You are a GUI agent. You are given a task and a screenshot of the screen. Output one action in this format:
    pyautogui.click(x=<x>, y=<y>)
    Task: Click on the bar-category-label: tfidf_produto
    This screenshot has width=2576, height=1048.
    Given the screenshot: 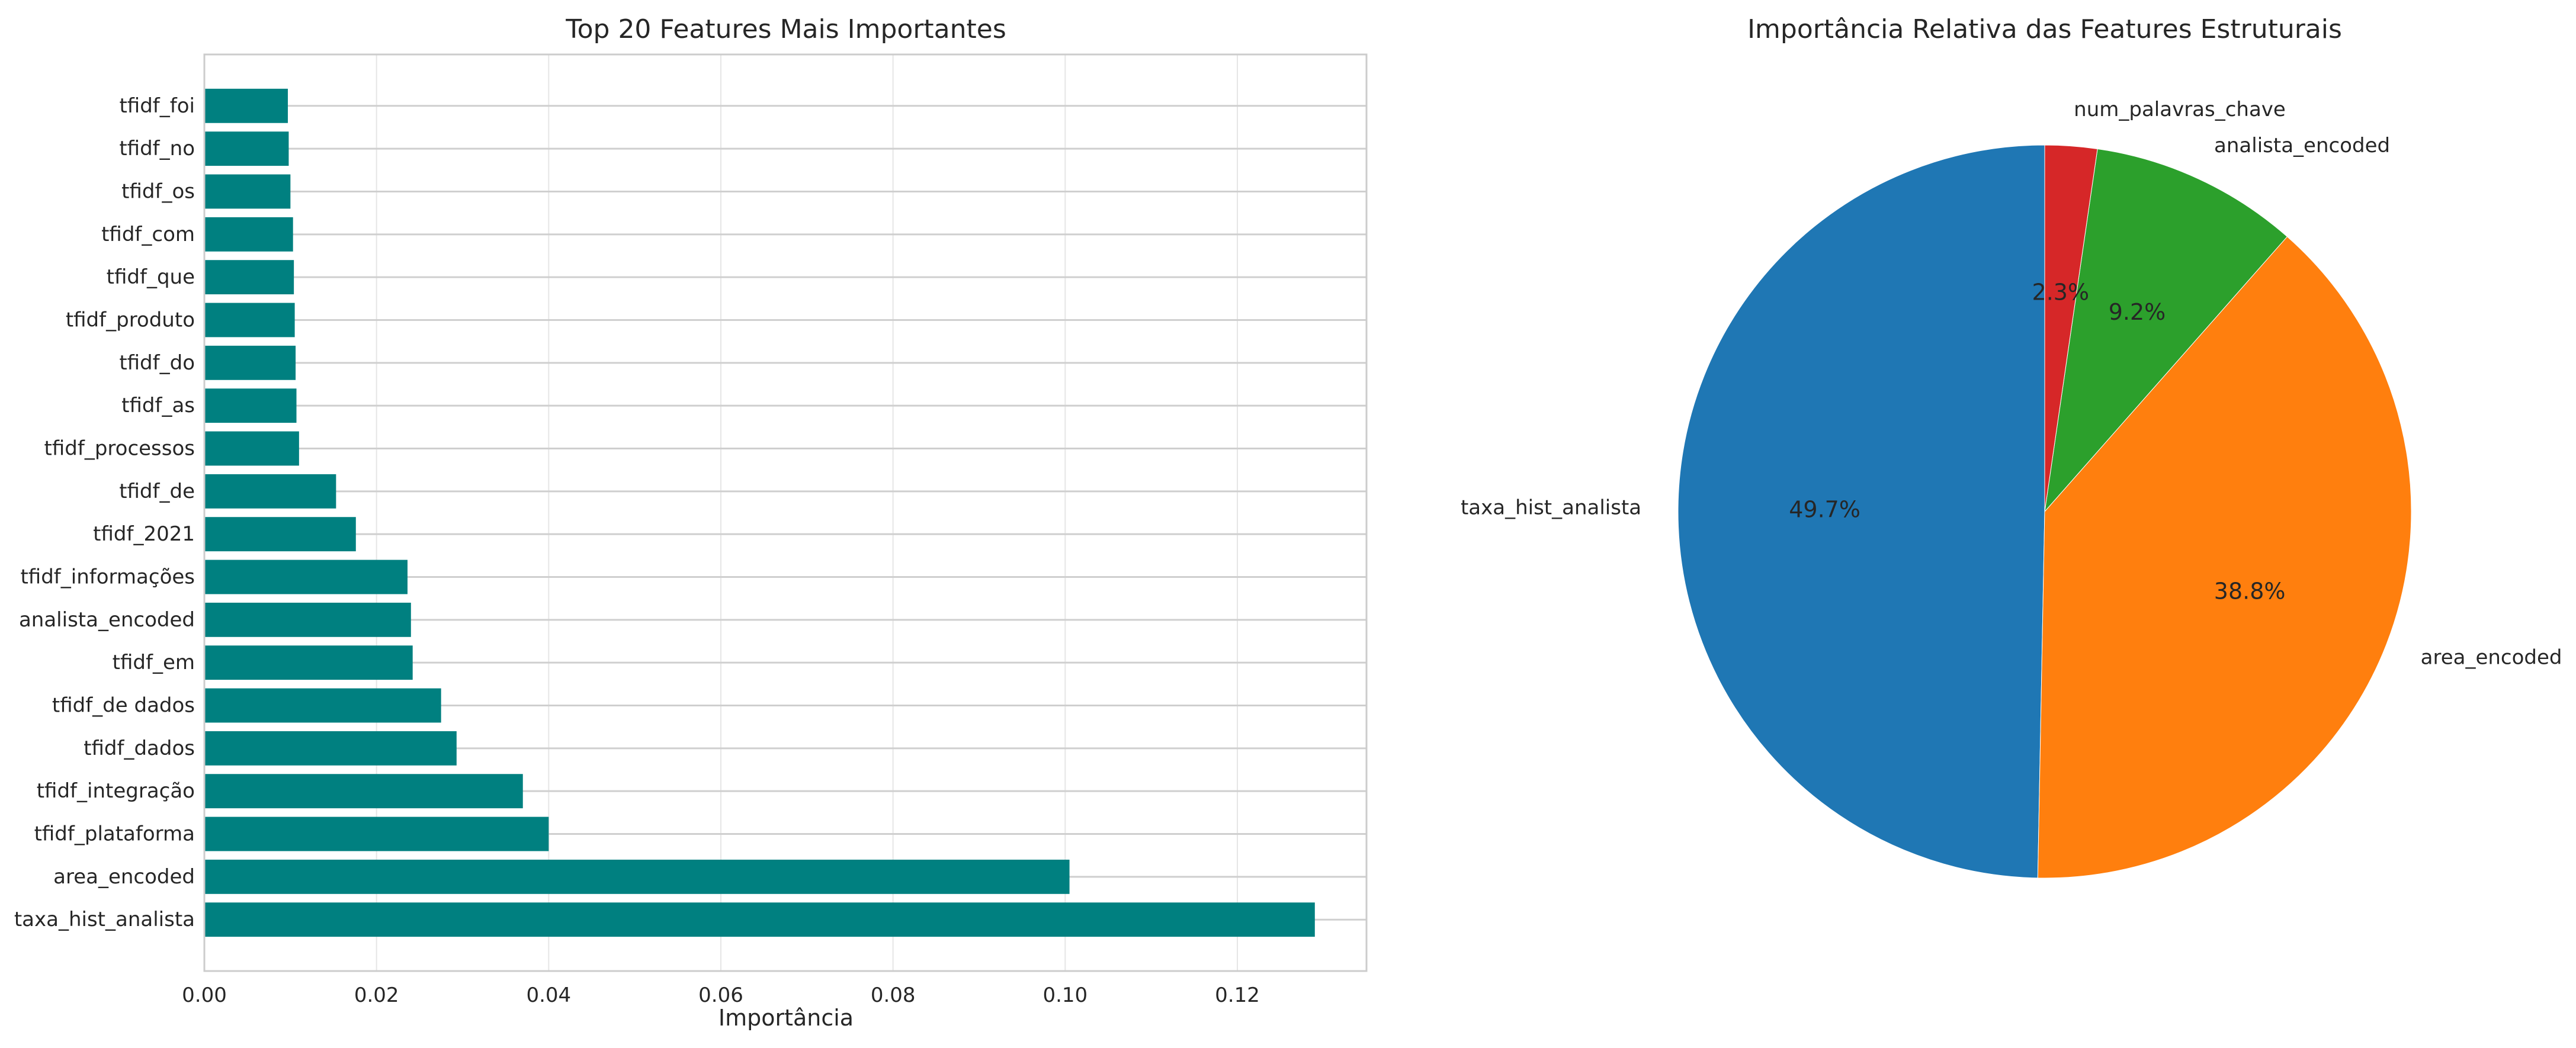 What is the action you would take?
    pyautogui.click(x=130, y=320)
    